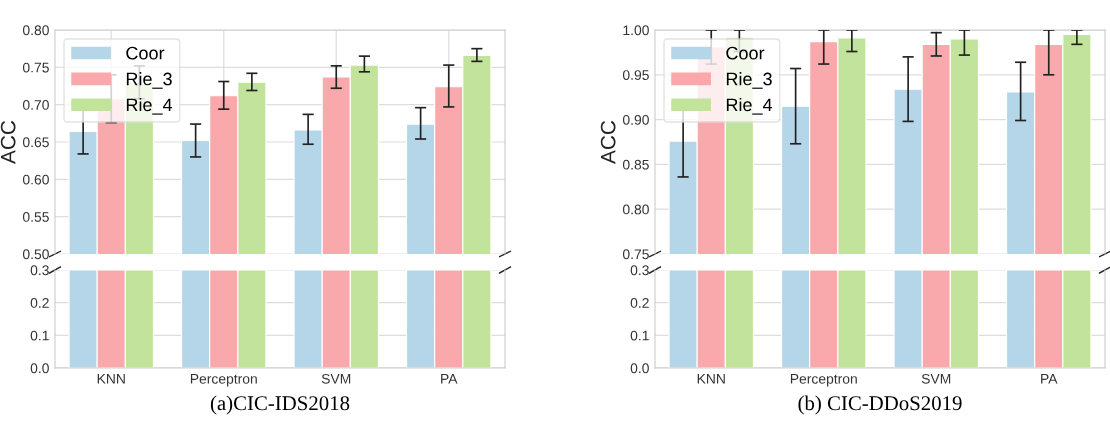  What do you see at coordinates (635, 75) in the screenshot?
I see `y-tick-label: 0.95` at bounding box center [635, 75].